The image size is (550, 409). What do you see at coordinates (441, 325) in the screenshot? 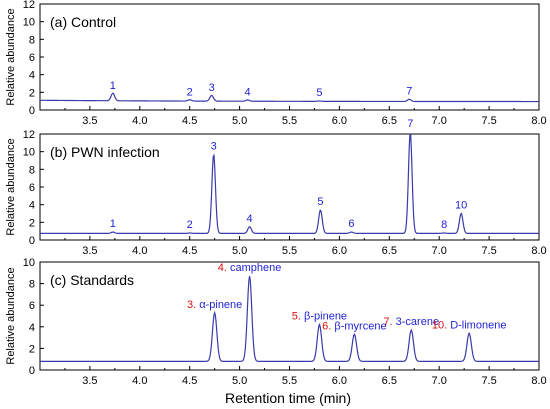
I see `peak-number: 10.` at bounding box center [441, 325].